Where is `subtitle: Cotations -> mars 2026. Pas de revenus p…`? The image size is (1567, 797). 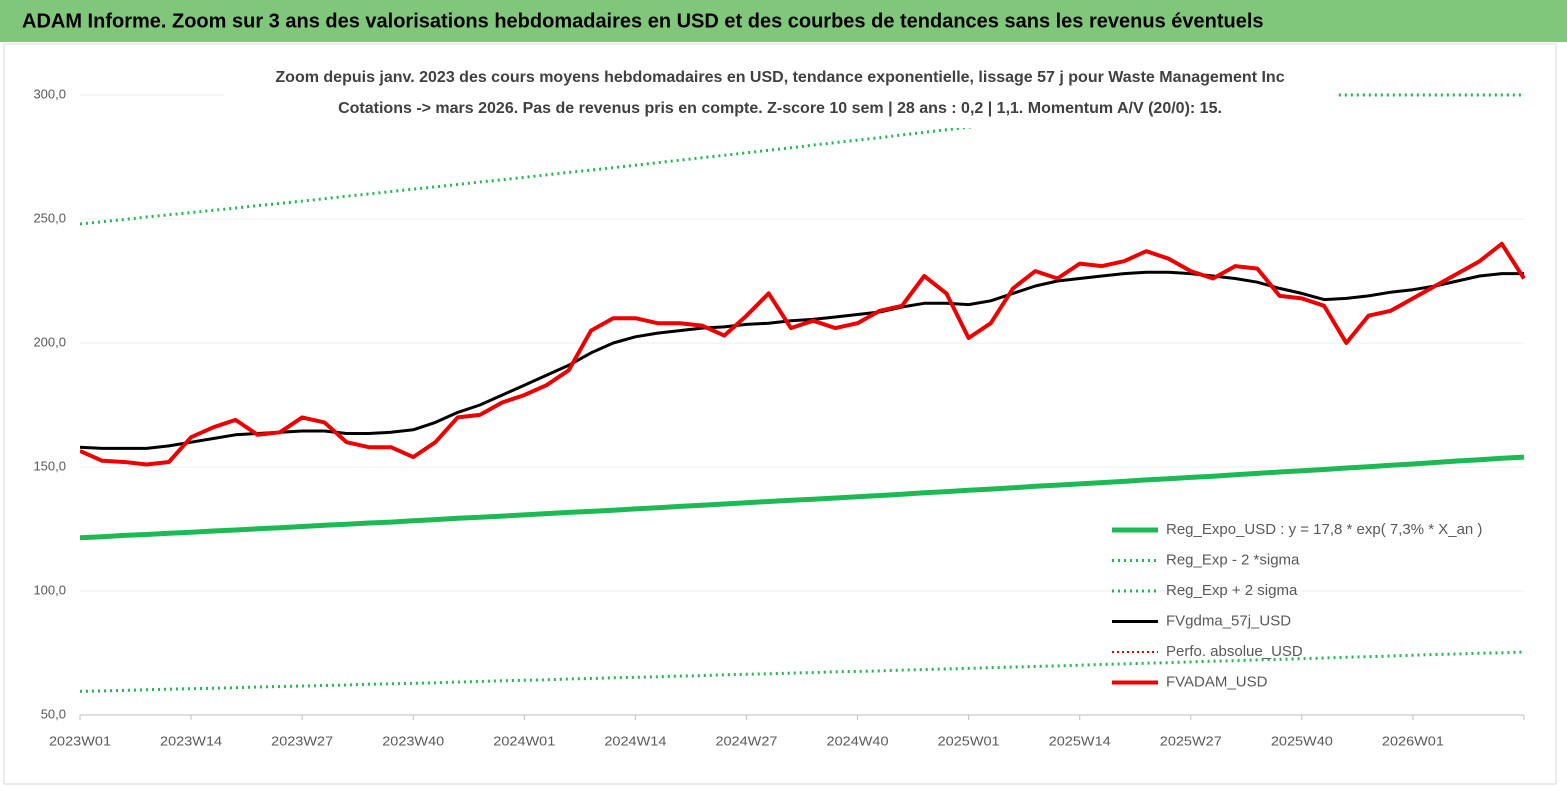
subtitle: Cotations -> mars 2026. Pas de revenus p… is located at coordinates (780, 108).